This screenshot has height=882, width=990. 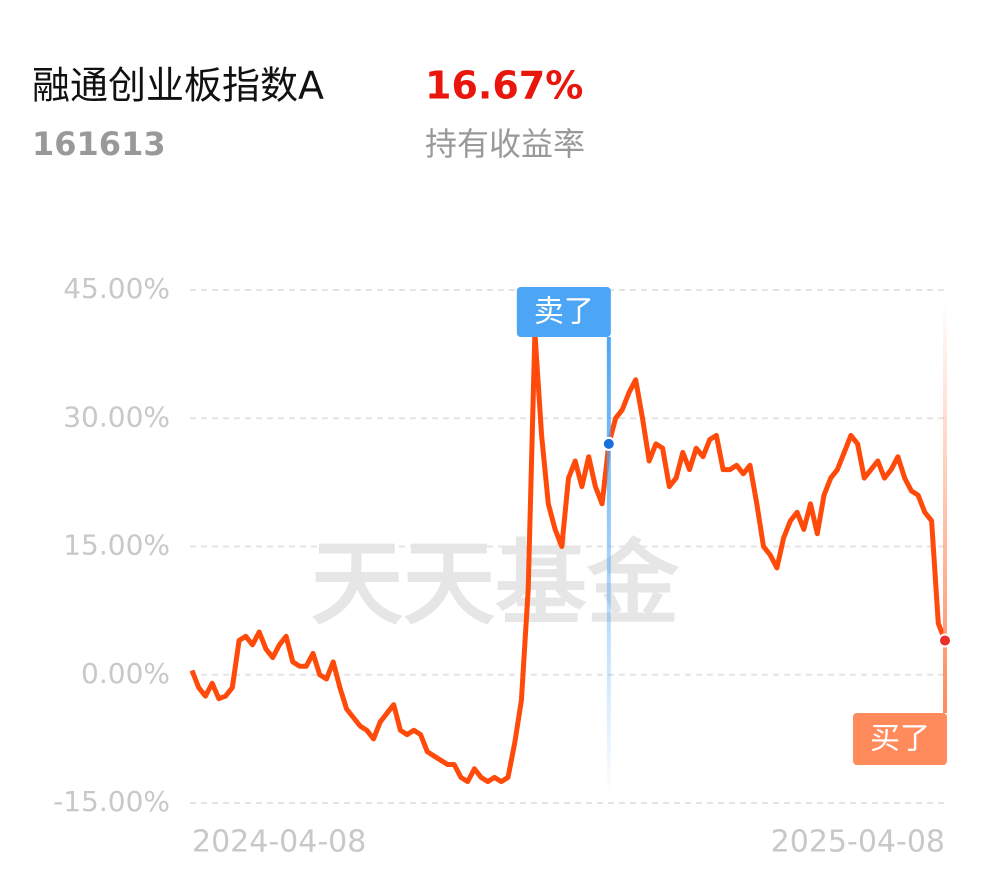 What do you see at coordinates (116, 416) in the screenshot?
I see `y-tick-label: 30.00%` at bounding box center [116, 416].